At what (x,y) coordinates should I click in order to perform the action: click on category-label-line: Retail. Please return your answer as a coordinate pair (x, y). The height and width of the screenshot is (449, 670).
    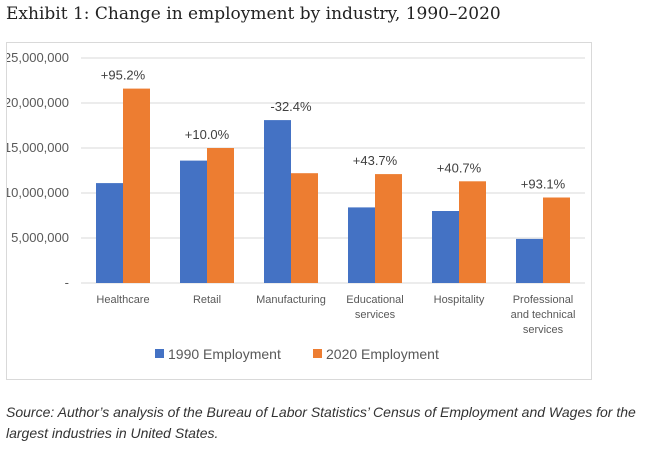
    Looking at the image, I should click on (207, 300).